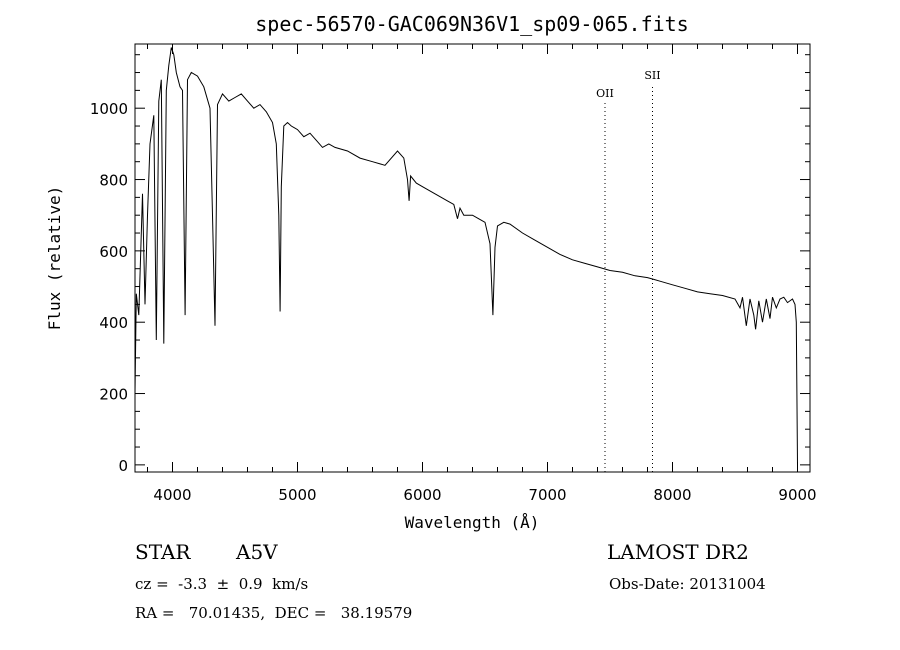 This screenshot has width=900, height=650. Describe the element at coordinates (54, 258) in the screenshot. I see `y-axis-label: Flux (relative)` at that location.